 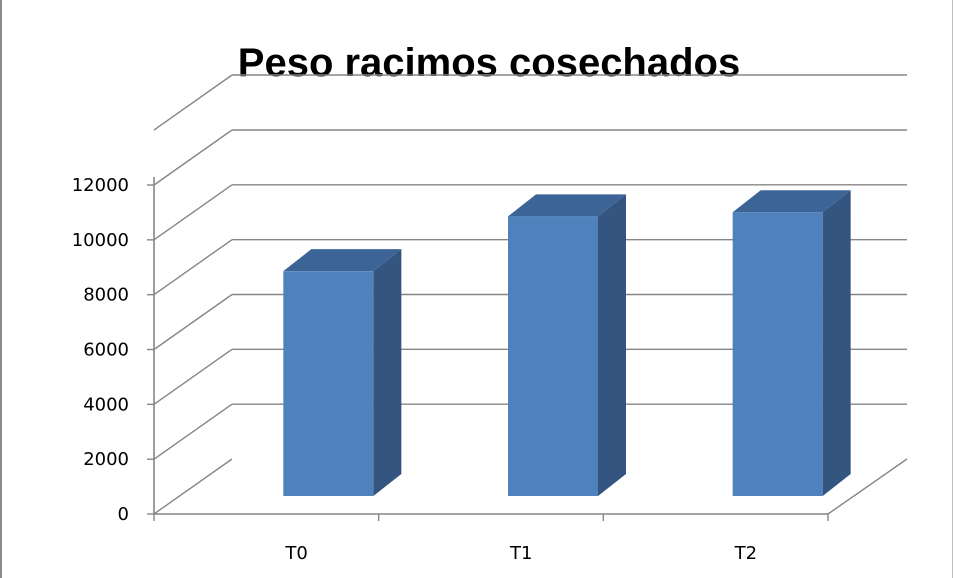 I want to click on y-tick-label: 8000, so click(x=106, y=295).